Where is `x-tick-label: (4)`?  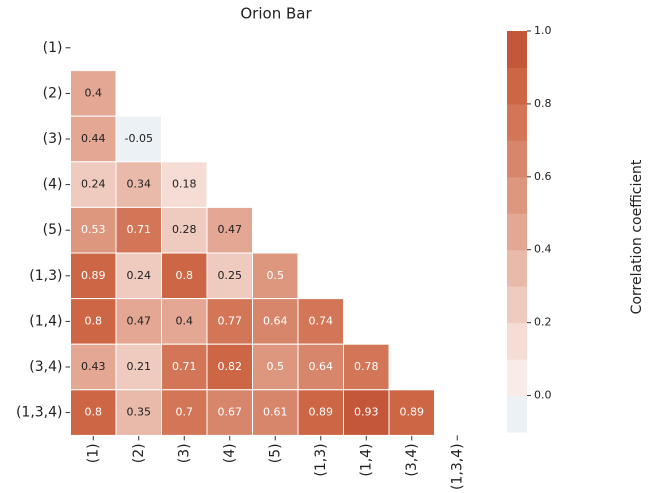
x-tick-label: (4) is located at coordinates (230, 453).